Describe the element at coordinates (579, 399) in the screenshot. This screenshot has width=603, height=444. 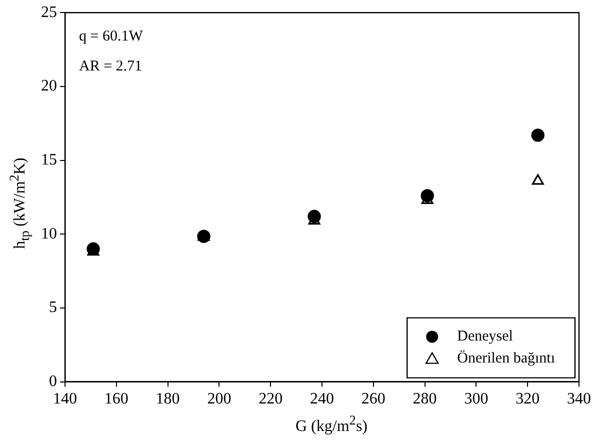
I see `x-tick-label: 340` at that location.